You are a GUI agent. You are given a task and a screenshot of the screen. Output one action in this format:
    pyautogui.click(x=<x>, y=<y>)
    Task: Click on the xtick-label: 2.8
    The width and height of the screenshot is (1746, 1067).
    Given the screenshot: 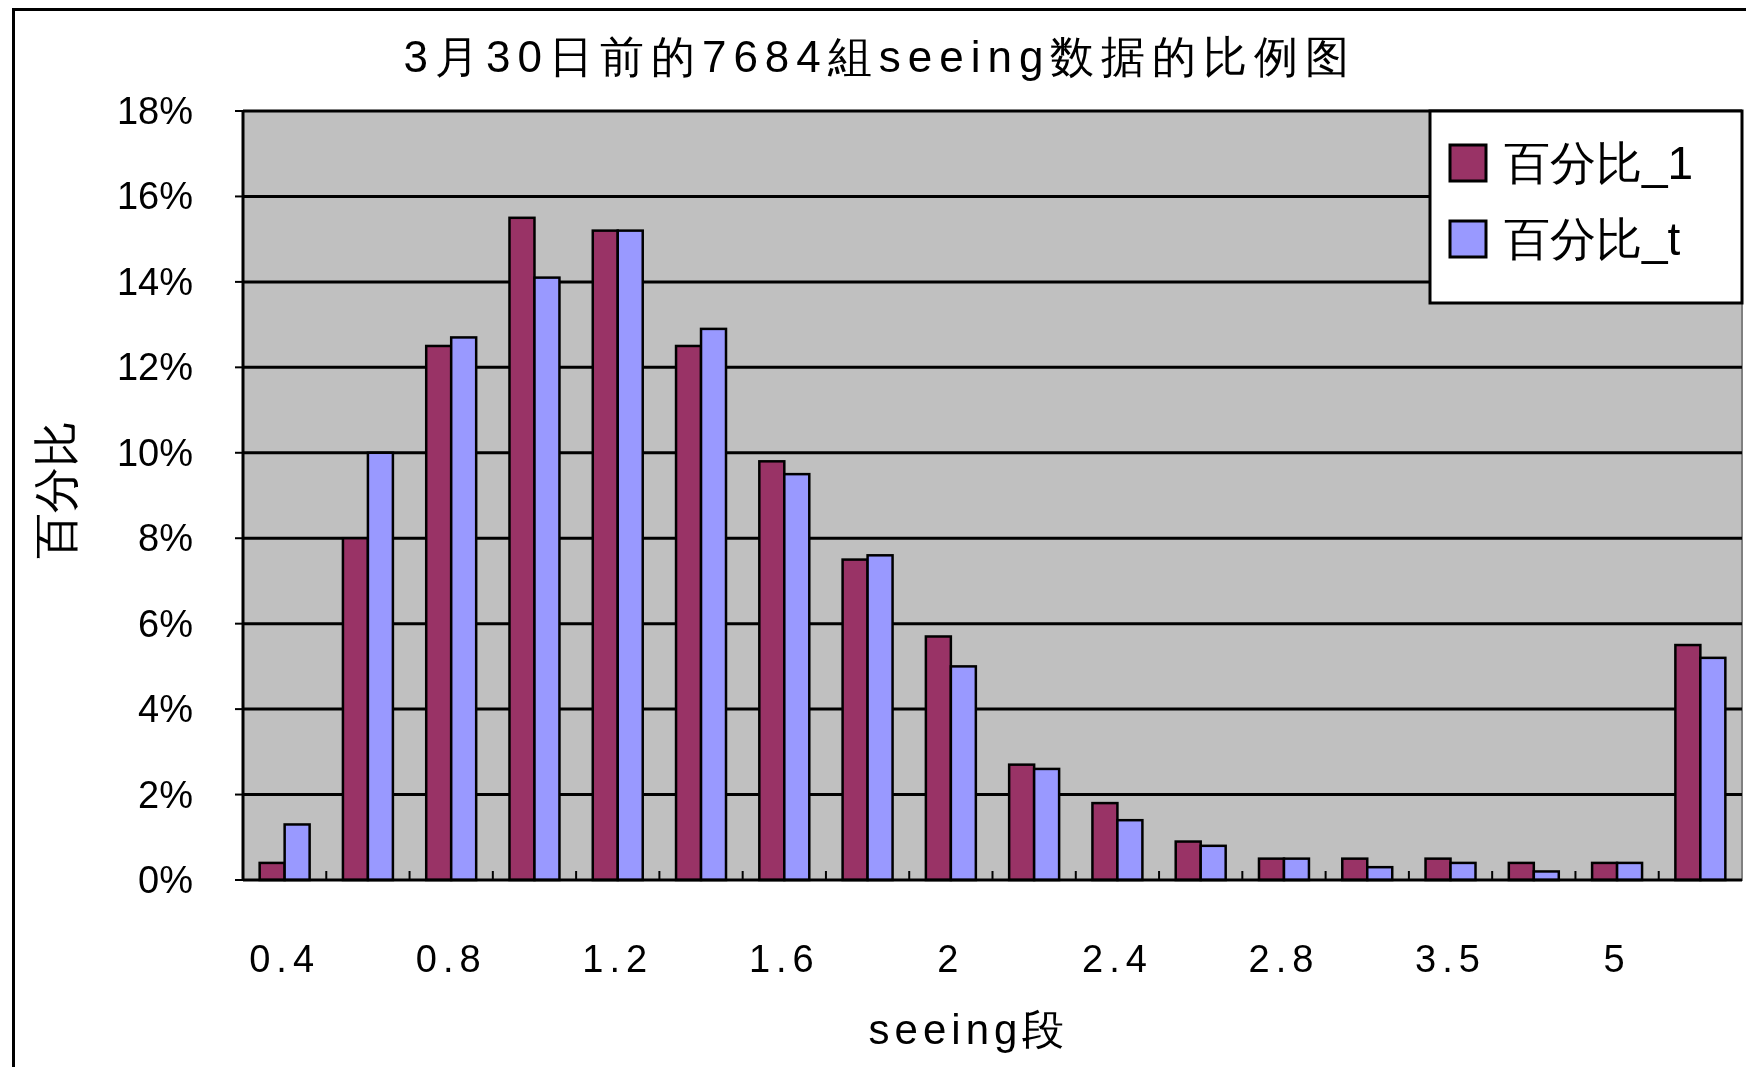 What is the action you would take?
    pyautogui.click(x=1284, y=959)
    